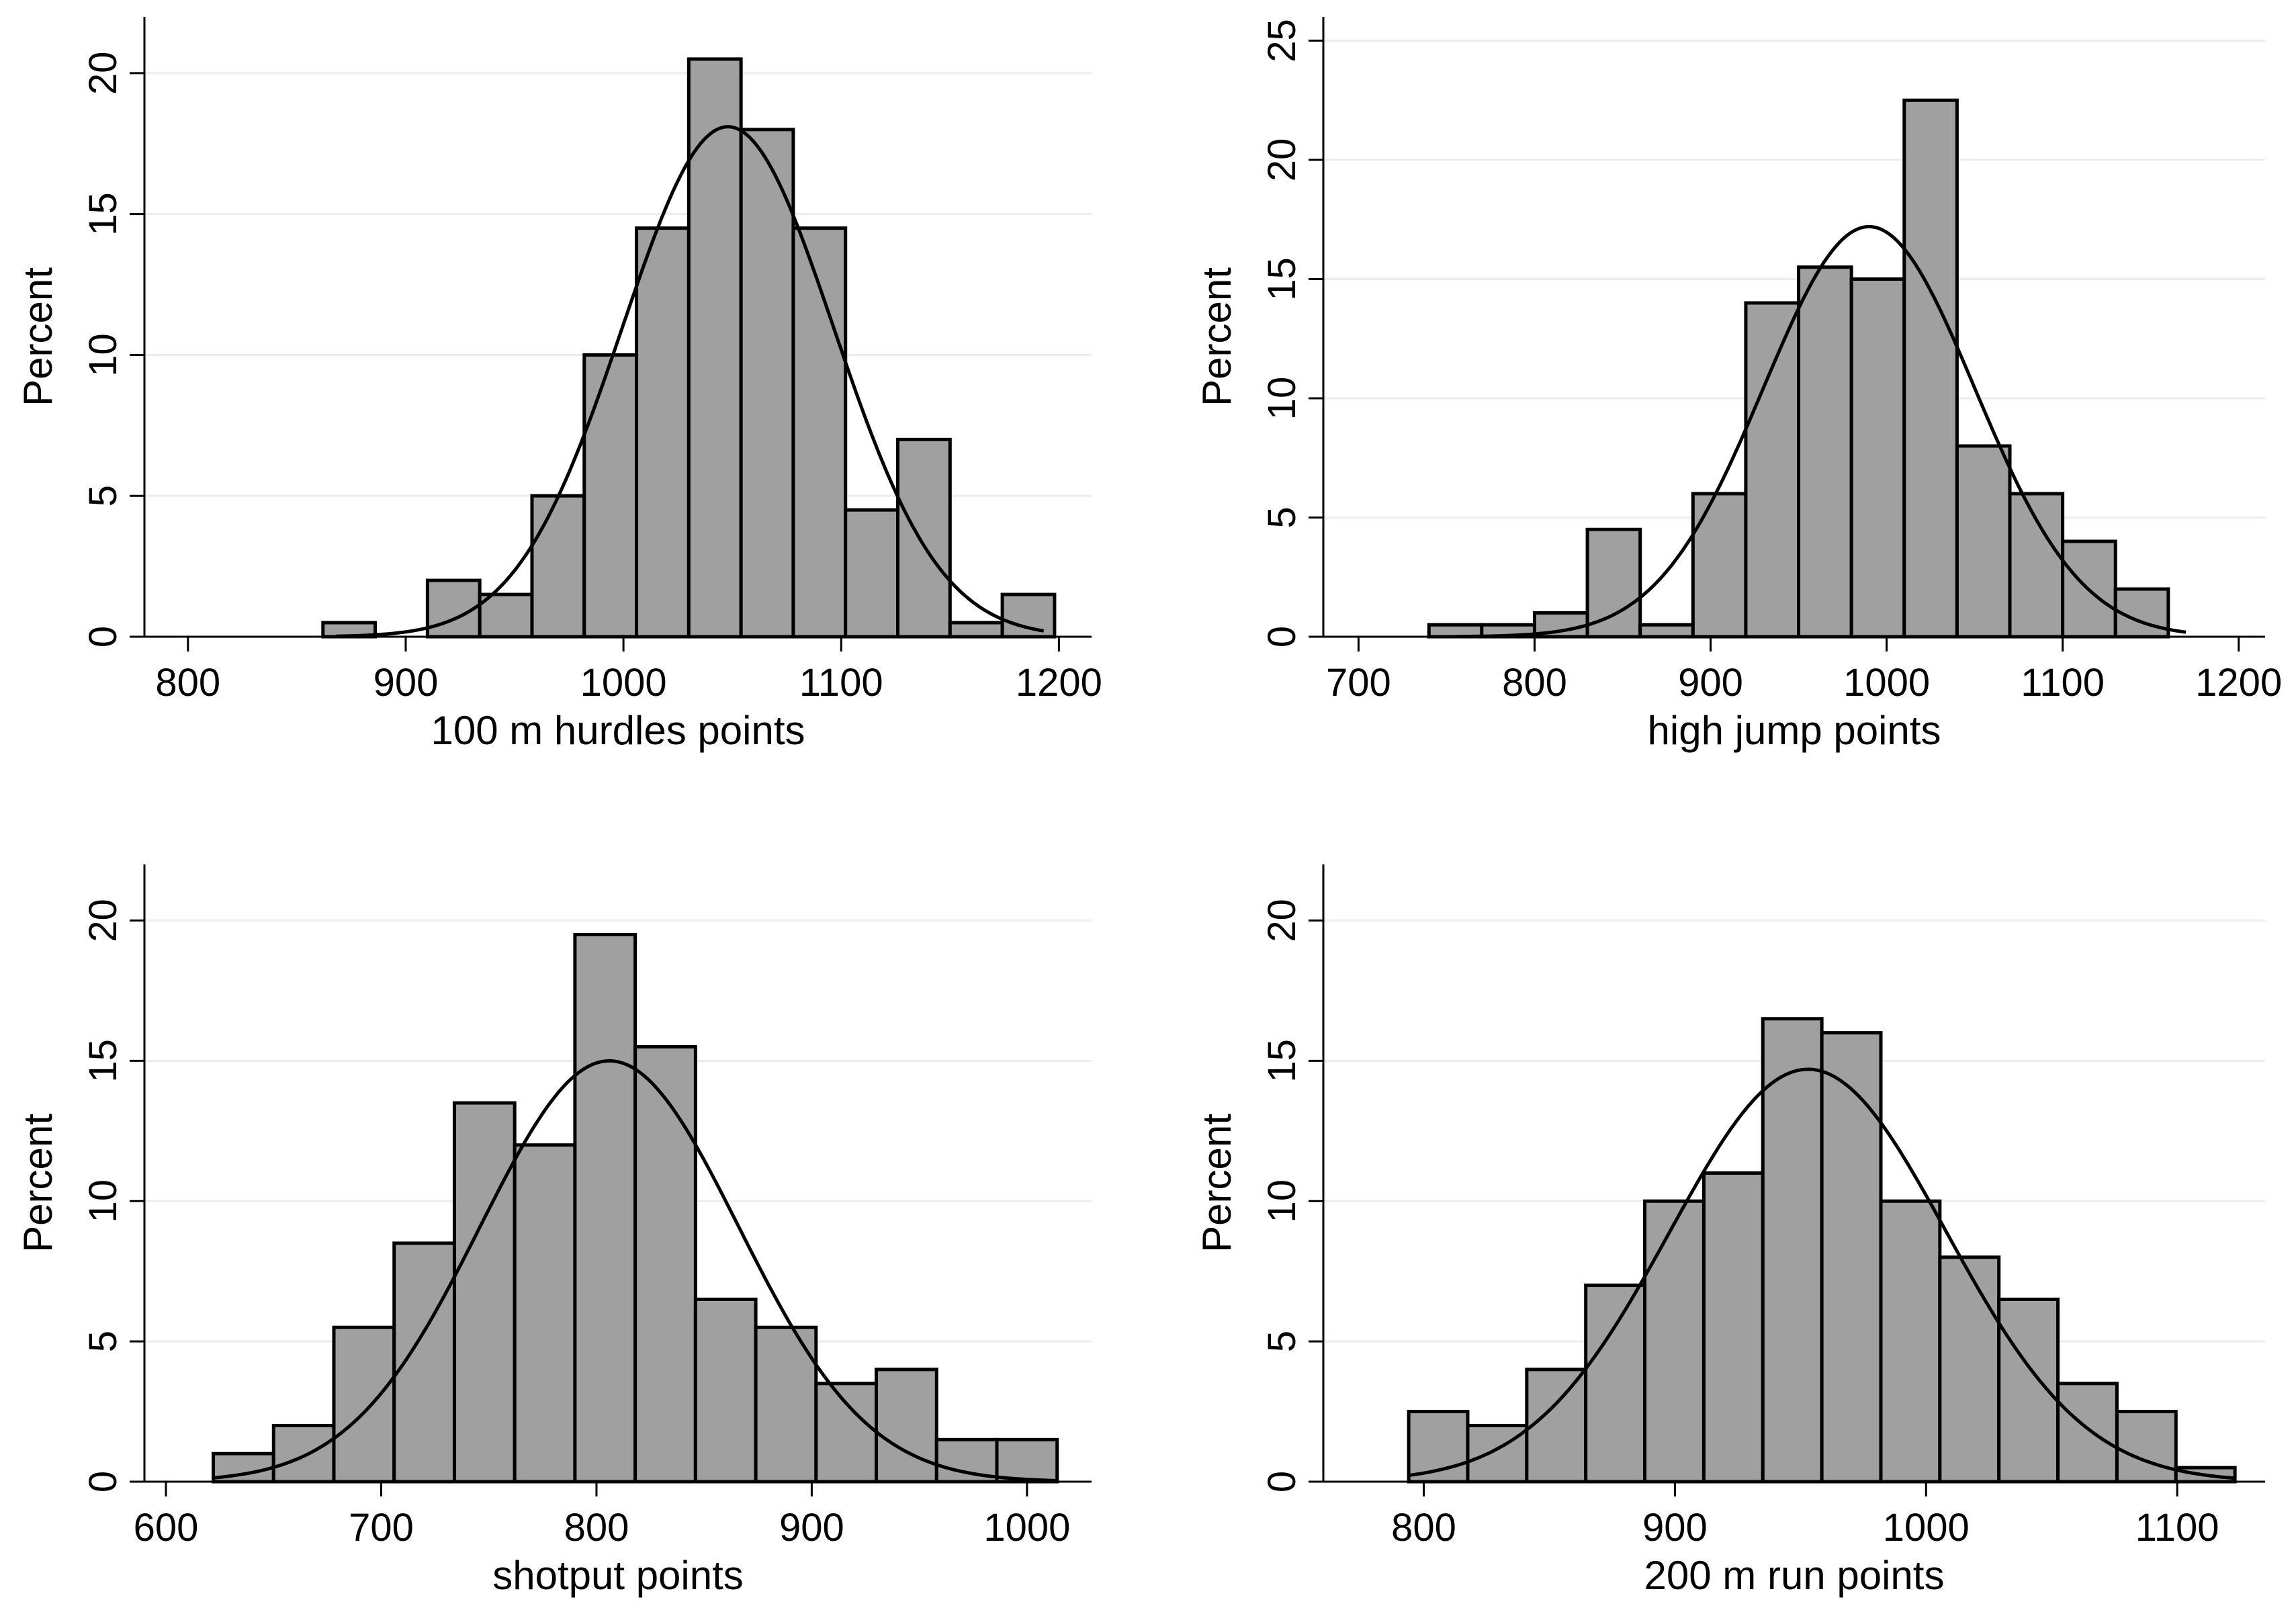 Image resolution: width=2296 pixels, height=1614 pixels. What do you see at coordinates (1794, 730) in the screenshot?
I see `x-axis-title: high jump points` at bounding box center [1794, 730].